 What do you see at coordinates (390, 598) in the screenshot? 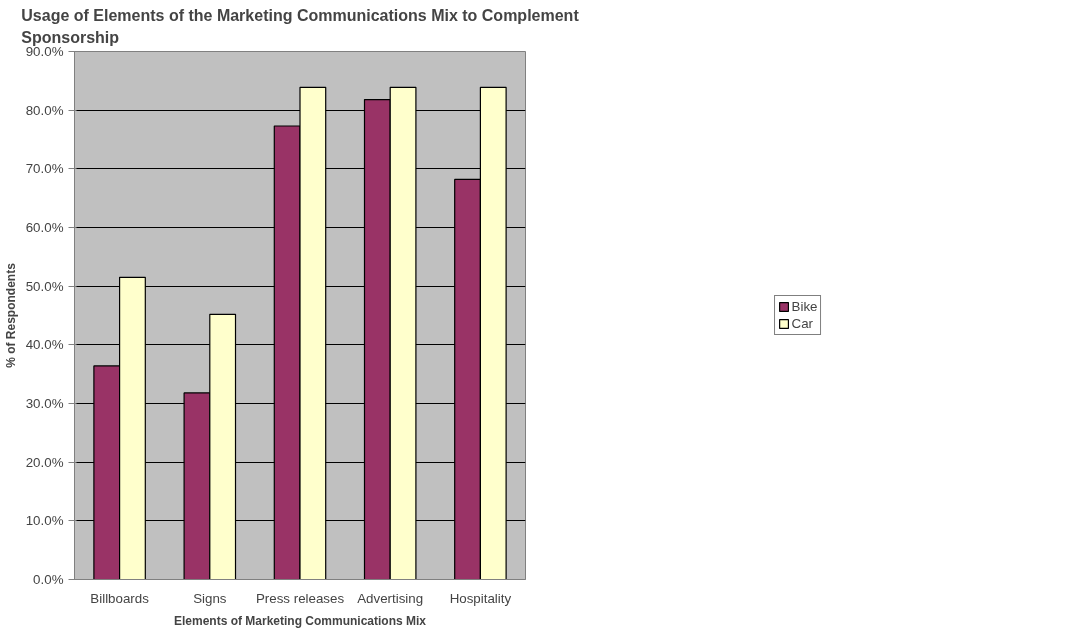
I see `x-tick-label: Advertising` at bounding box center [390, 598].